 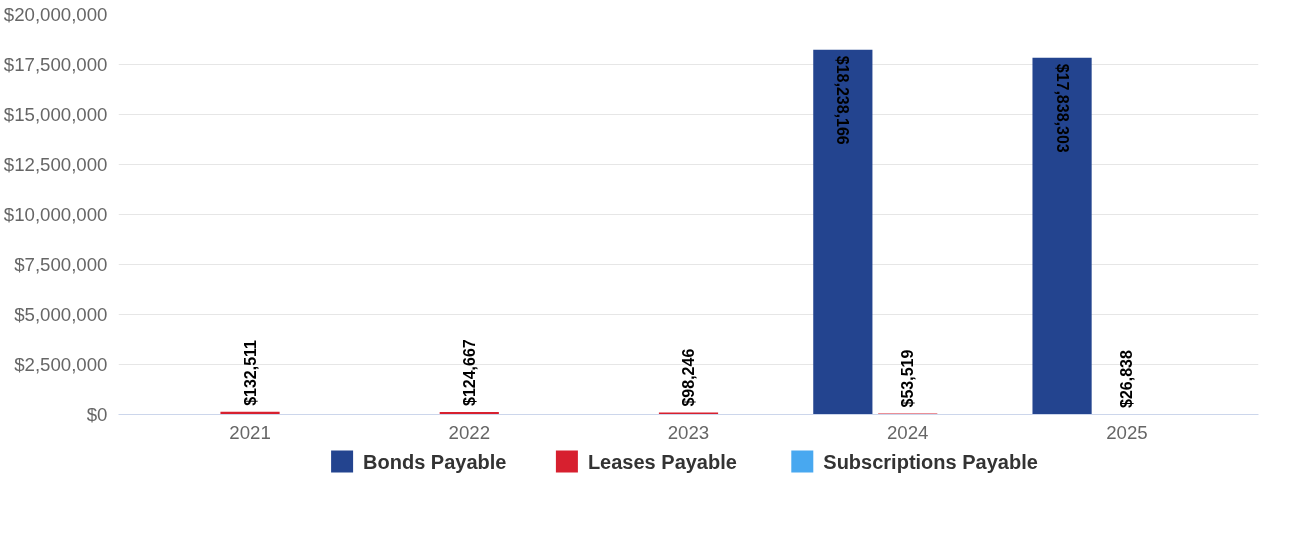 I want to click on data-label: $124,667, so click(x=469, y=373).